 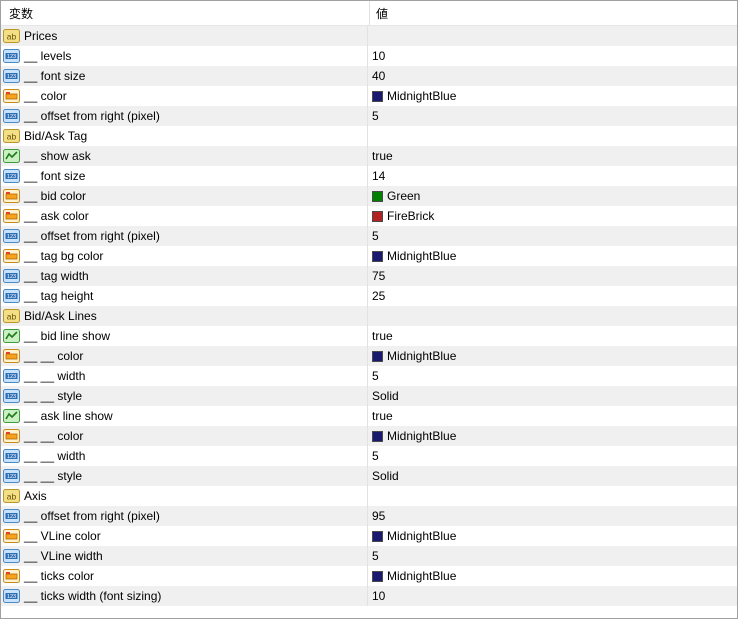 I want to click on table-row: __ ask color FireBrick, so click(x=369, y=216).